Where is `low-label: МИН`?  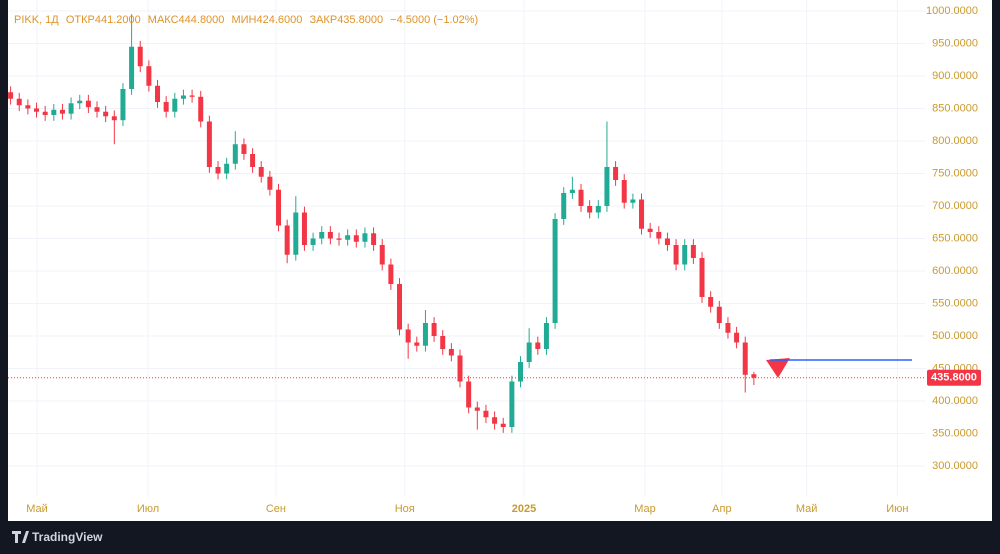 low-label: МИН is located at coordinates (243, 20).